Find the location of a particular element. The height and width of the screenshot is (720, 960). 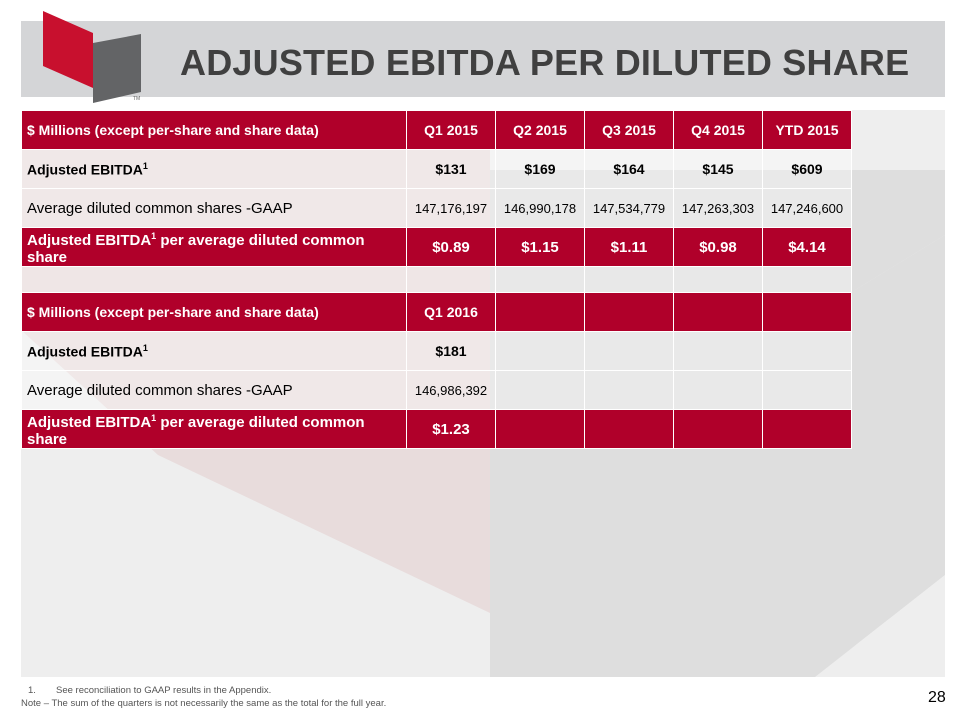

spacer-row is located at coordinates (436, 279).